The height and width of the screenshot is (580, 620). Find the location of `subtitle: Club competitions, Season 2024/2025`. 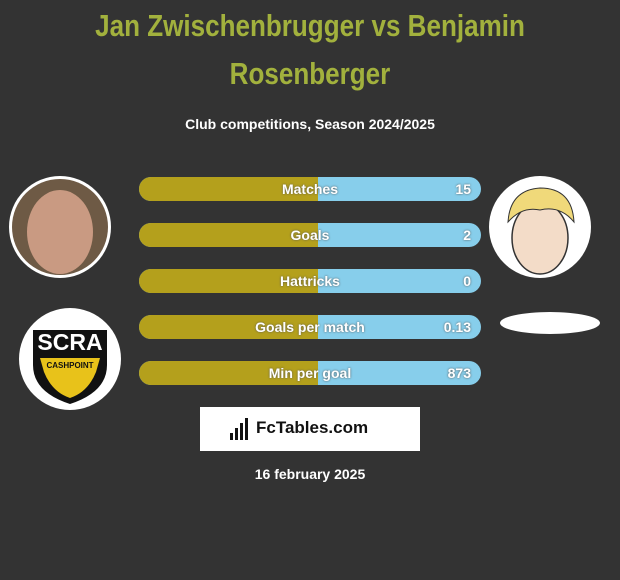

subtitle: Club competitions, Season 2024/2025 is located at coordinates (310, 124).